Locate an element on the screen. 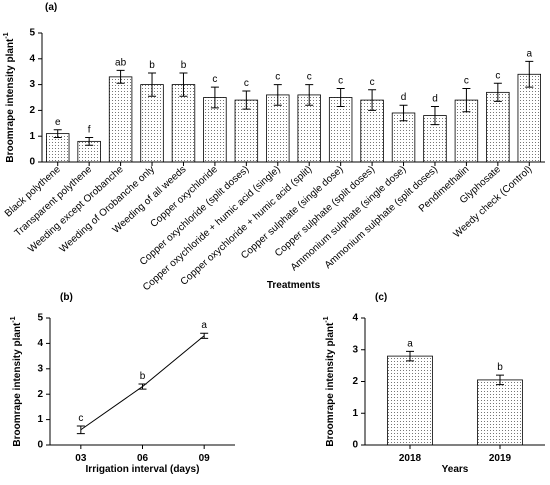 The image size is (550, 485). significance-letter: f is located at coordinates (89, 129).